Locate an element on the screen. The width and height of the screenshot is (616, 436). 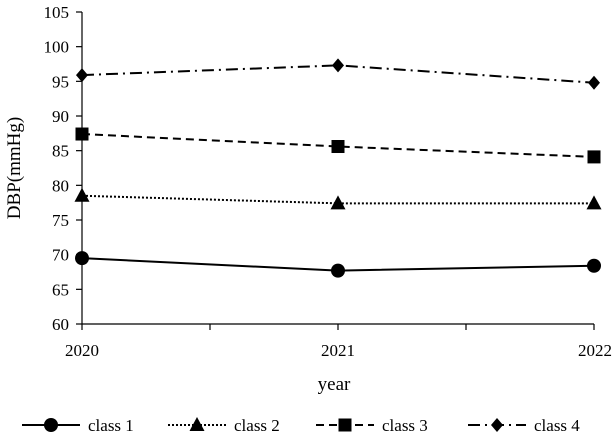
legend-label: class 2 is located at coordinates (257, 425).